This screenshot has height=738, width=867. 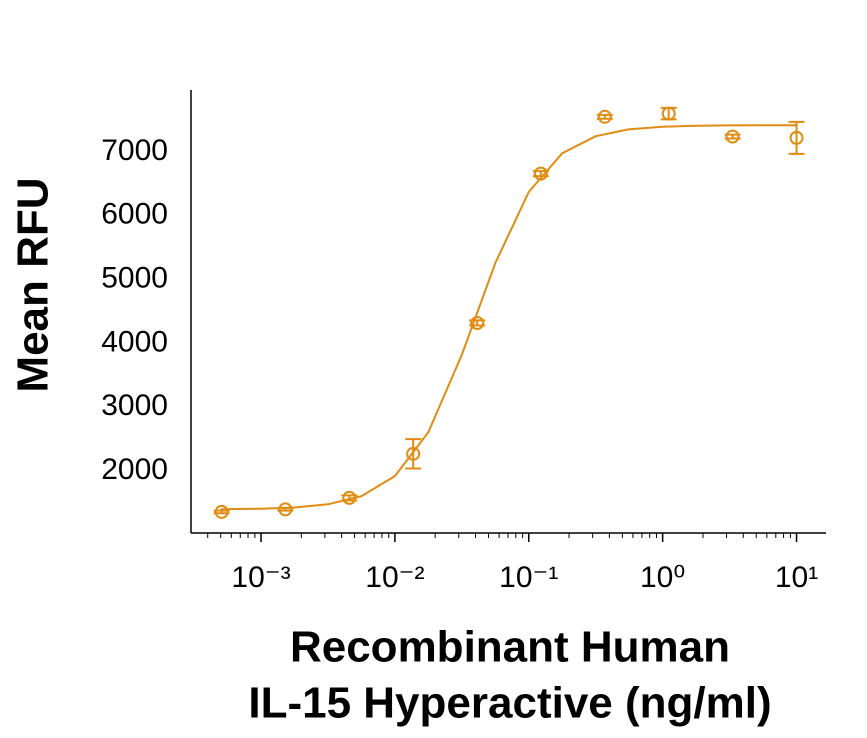 I want to click on y-axis-label: Mean RFU, so click(x=33, y=284).